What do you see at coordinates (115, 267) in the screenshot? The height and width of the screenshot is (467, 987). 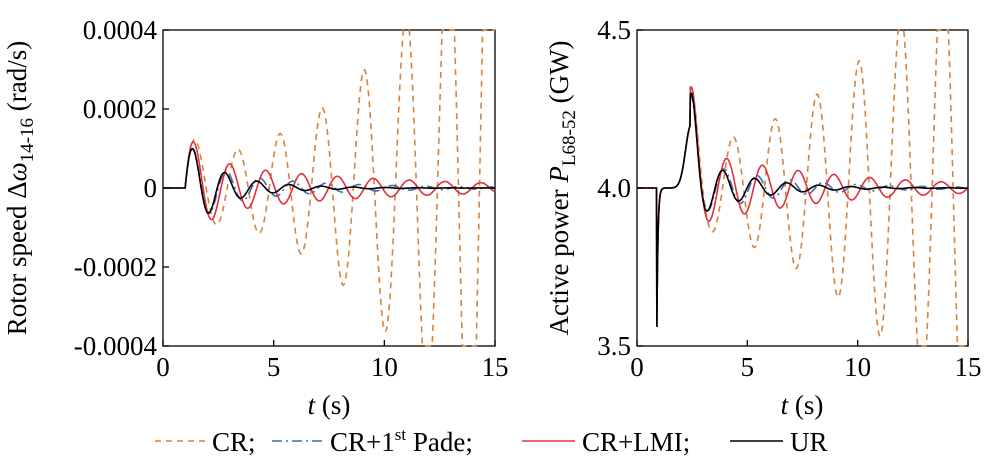 I see `rotor-speed-y-tick-label: -0.0002` at bounding box center [115, 267].